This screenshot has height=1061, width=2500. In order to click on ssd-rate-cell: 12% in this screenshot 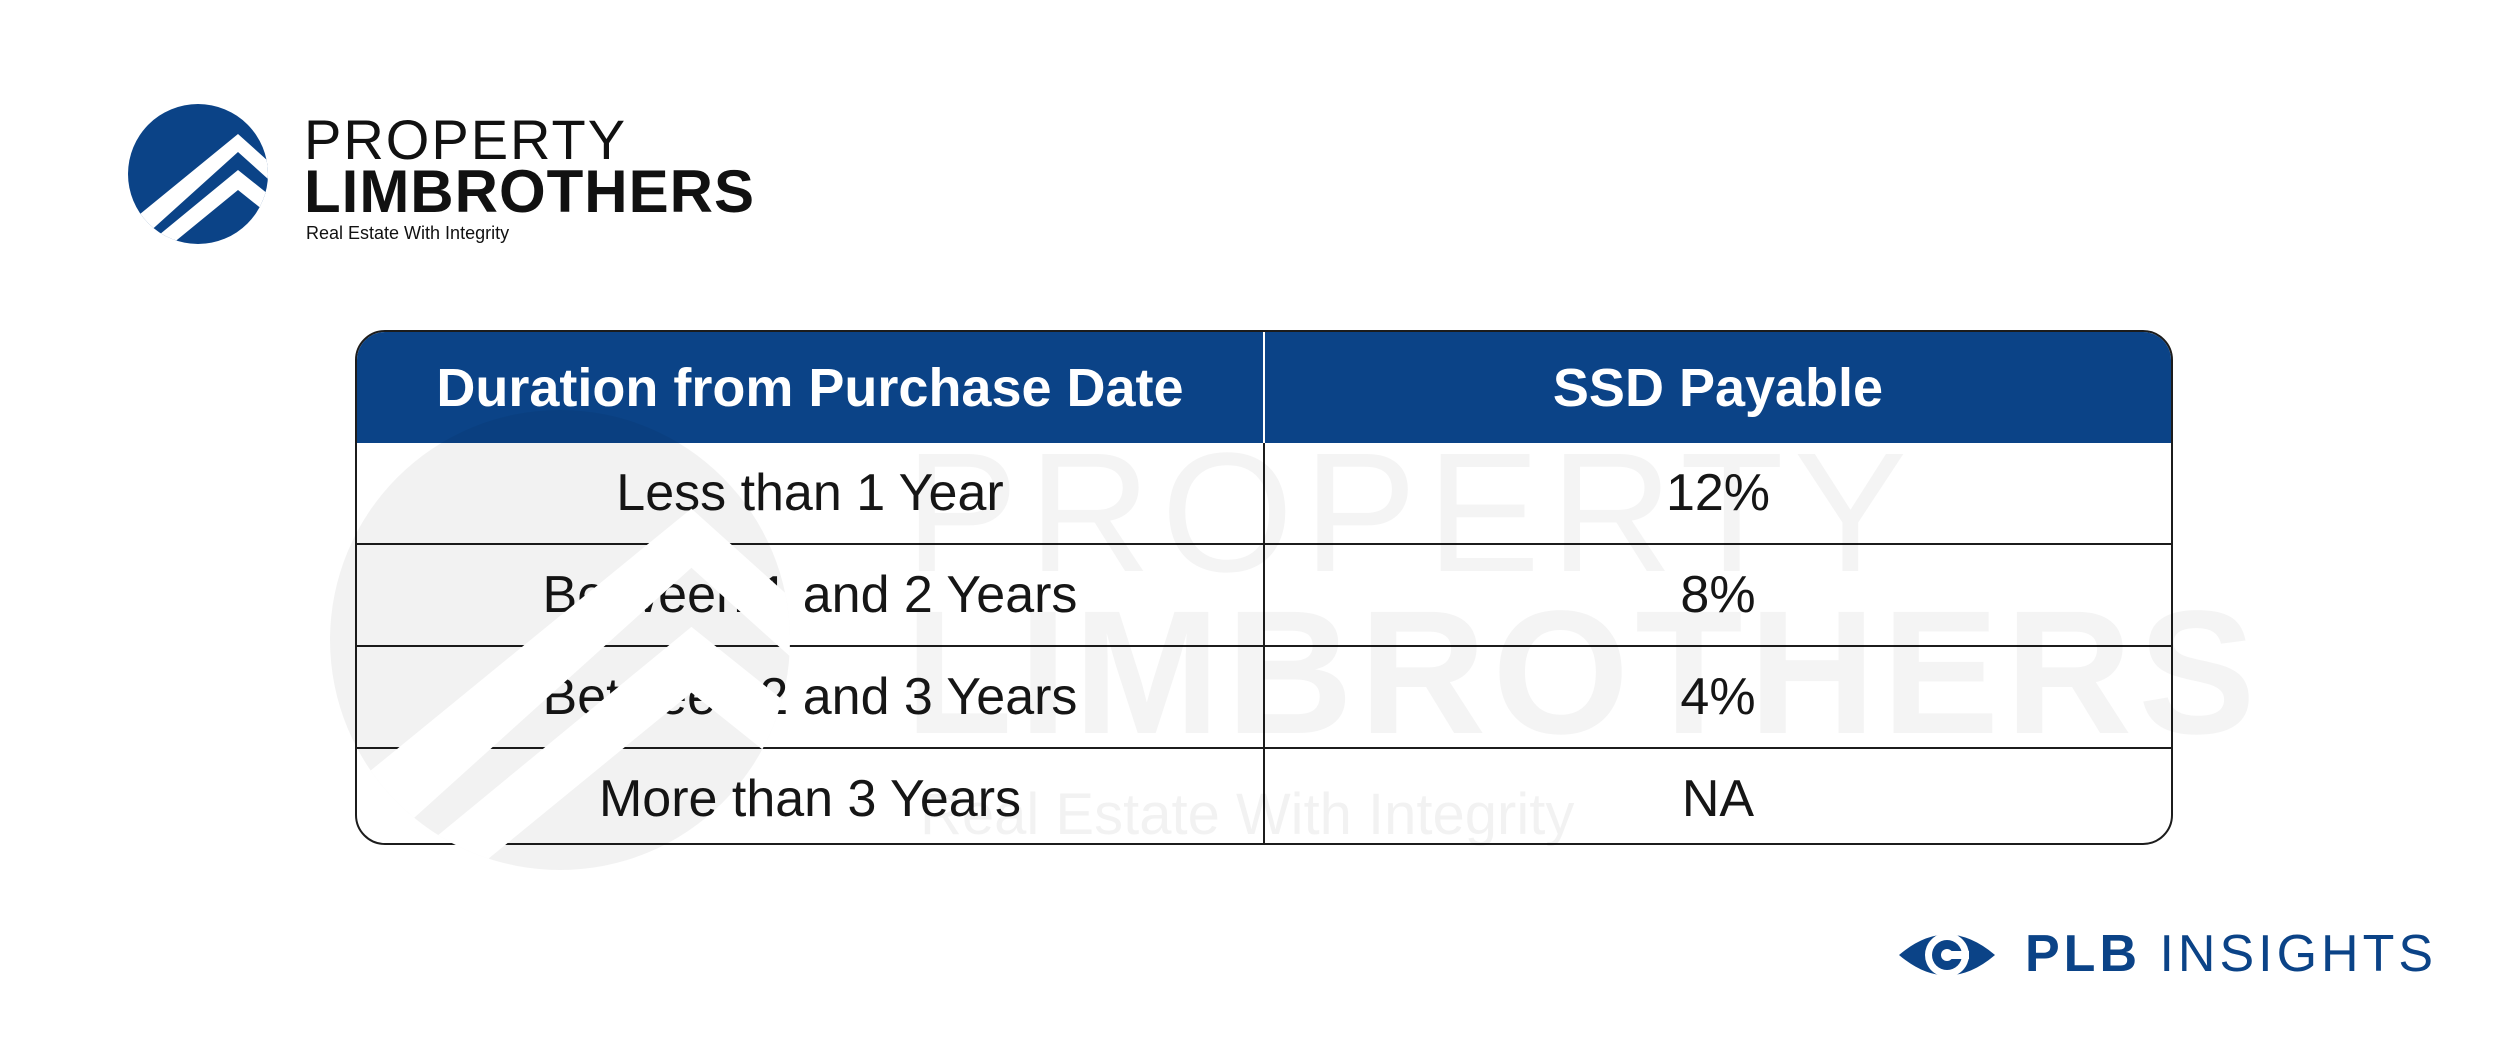, I will do `click(1717, 493)`.